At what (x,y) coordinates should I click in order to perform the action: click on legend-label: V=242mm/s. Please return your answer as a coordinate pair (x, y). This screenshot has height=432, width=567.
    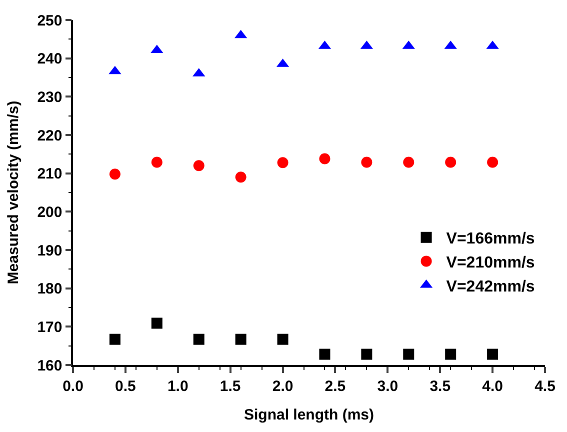
    Looking at the image, I should click on (490, 287).